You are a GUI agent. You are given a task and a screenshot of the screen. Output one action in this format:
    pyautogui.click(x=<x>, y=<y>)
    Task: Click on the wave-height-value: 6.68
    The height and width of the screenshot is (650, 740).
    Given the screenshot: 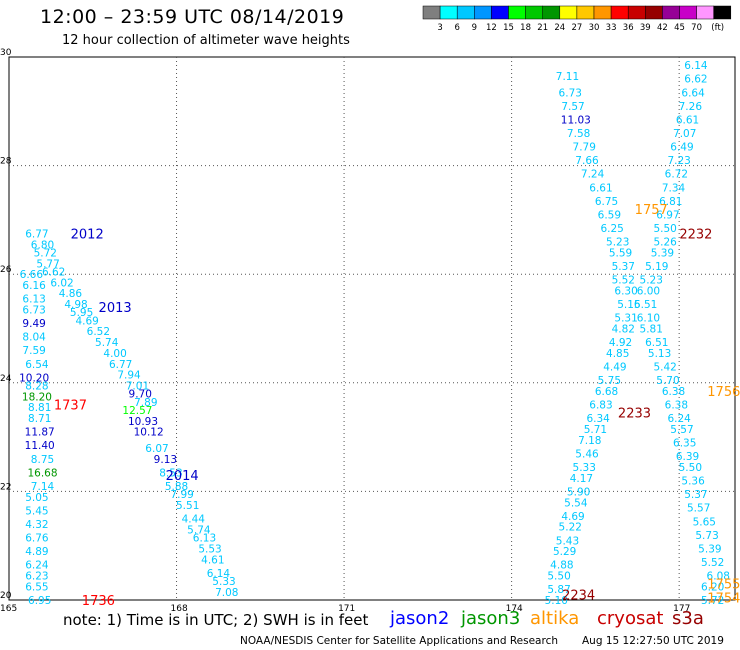 What is the action you would take?
    pyautogui.click(x=606, y=392)
    